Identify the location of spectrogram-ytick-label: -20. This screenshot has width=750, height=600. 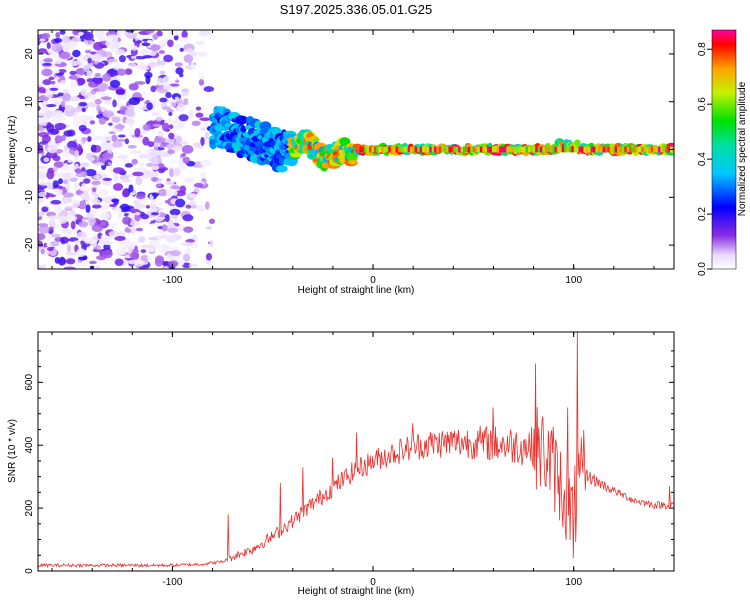
(29, 244).